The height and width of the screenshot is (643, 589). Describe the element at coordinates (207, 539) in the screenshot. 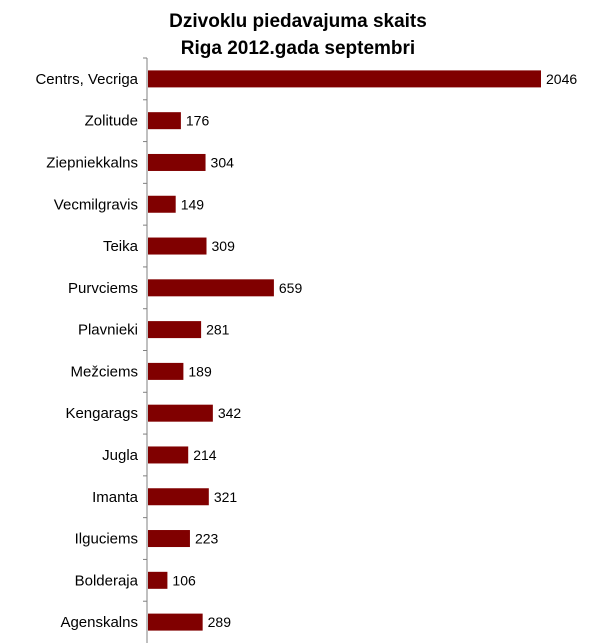

I see `value-label: 223` at that location.